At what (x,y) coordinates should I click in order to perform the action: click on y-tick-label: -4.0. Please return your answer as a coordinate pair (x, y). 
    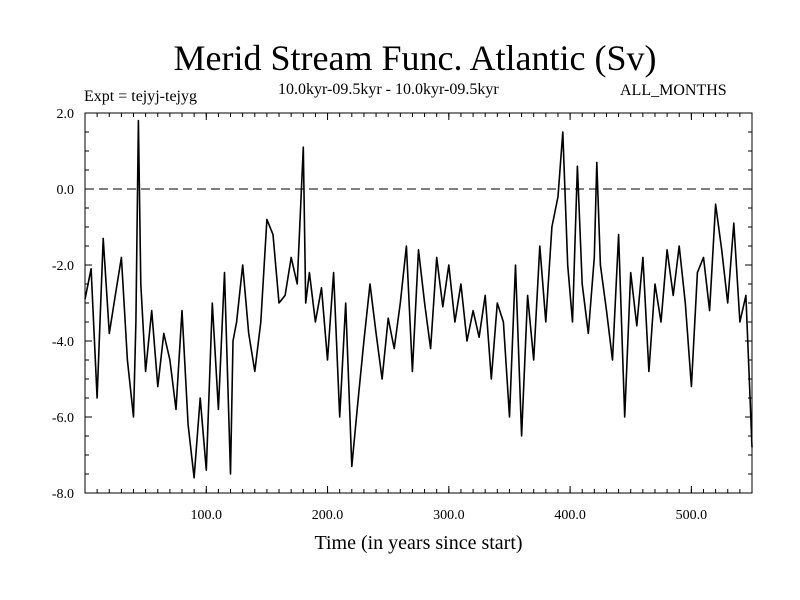
    Looking at the image, I should click on (63, 342).